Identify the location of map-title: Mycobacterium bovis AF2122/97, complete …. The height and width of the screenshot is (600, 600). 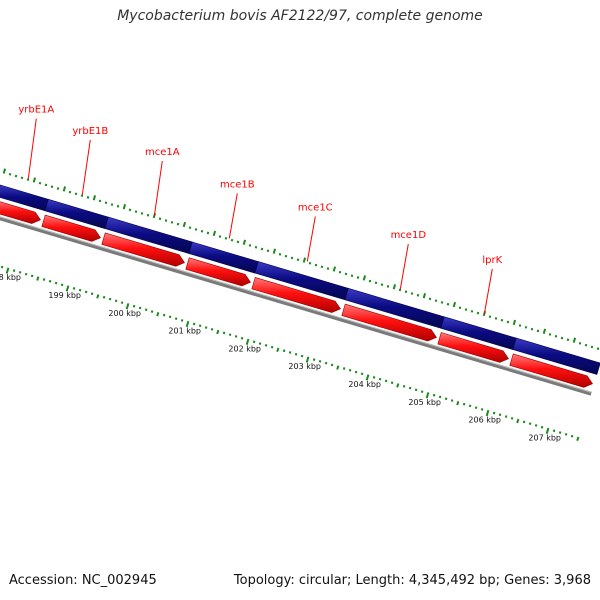
(300, 16).